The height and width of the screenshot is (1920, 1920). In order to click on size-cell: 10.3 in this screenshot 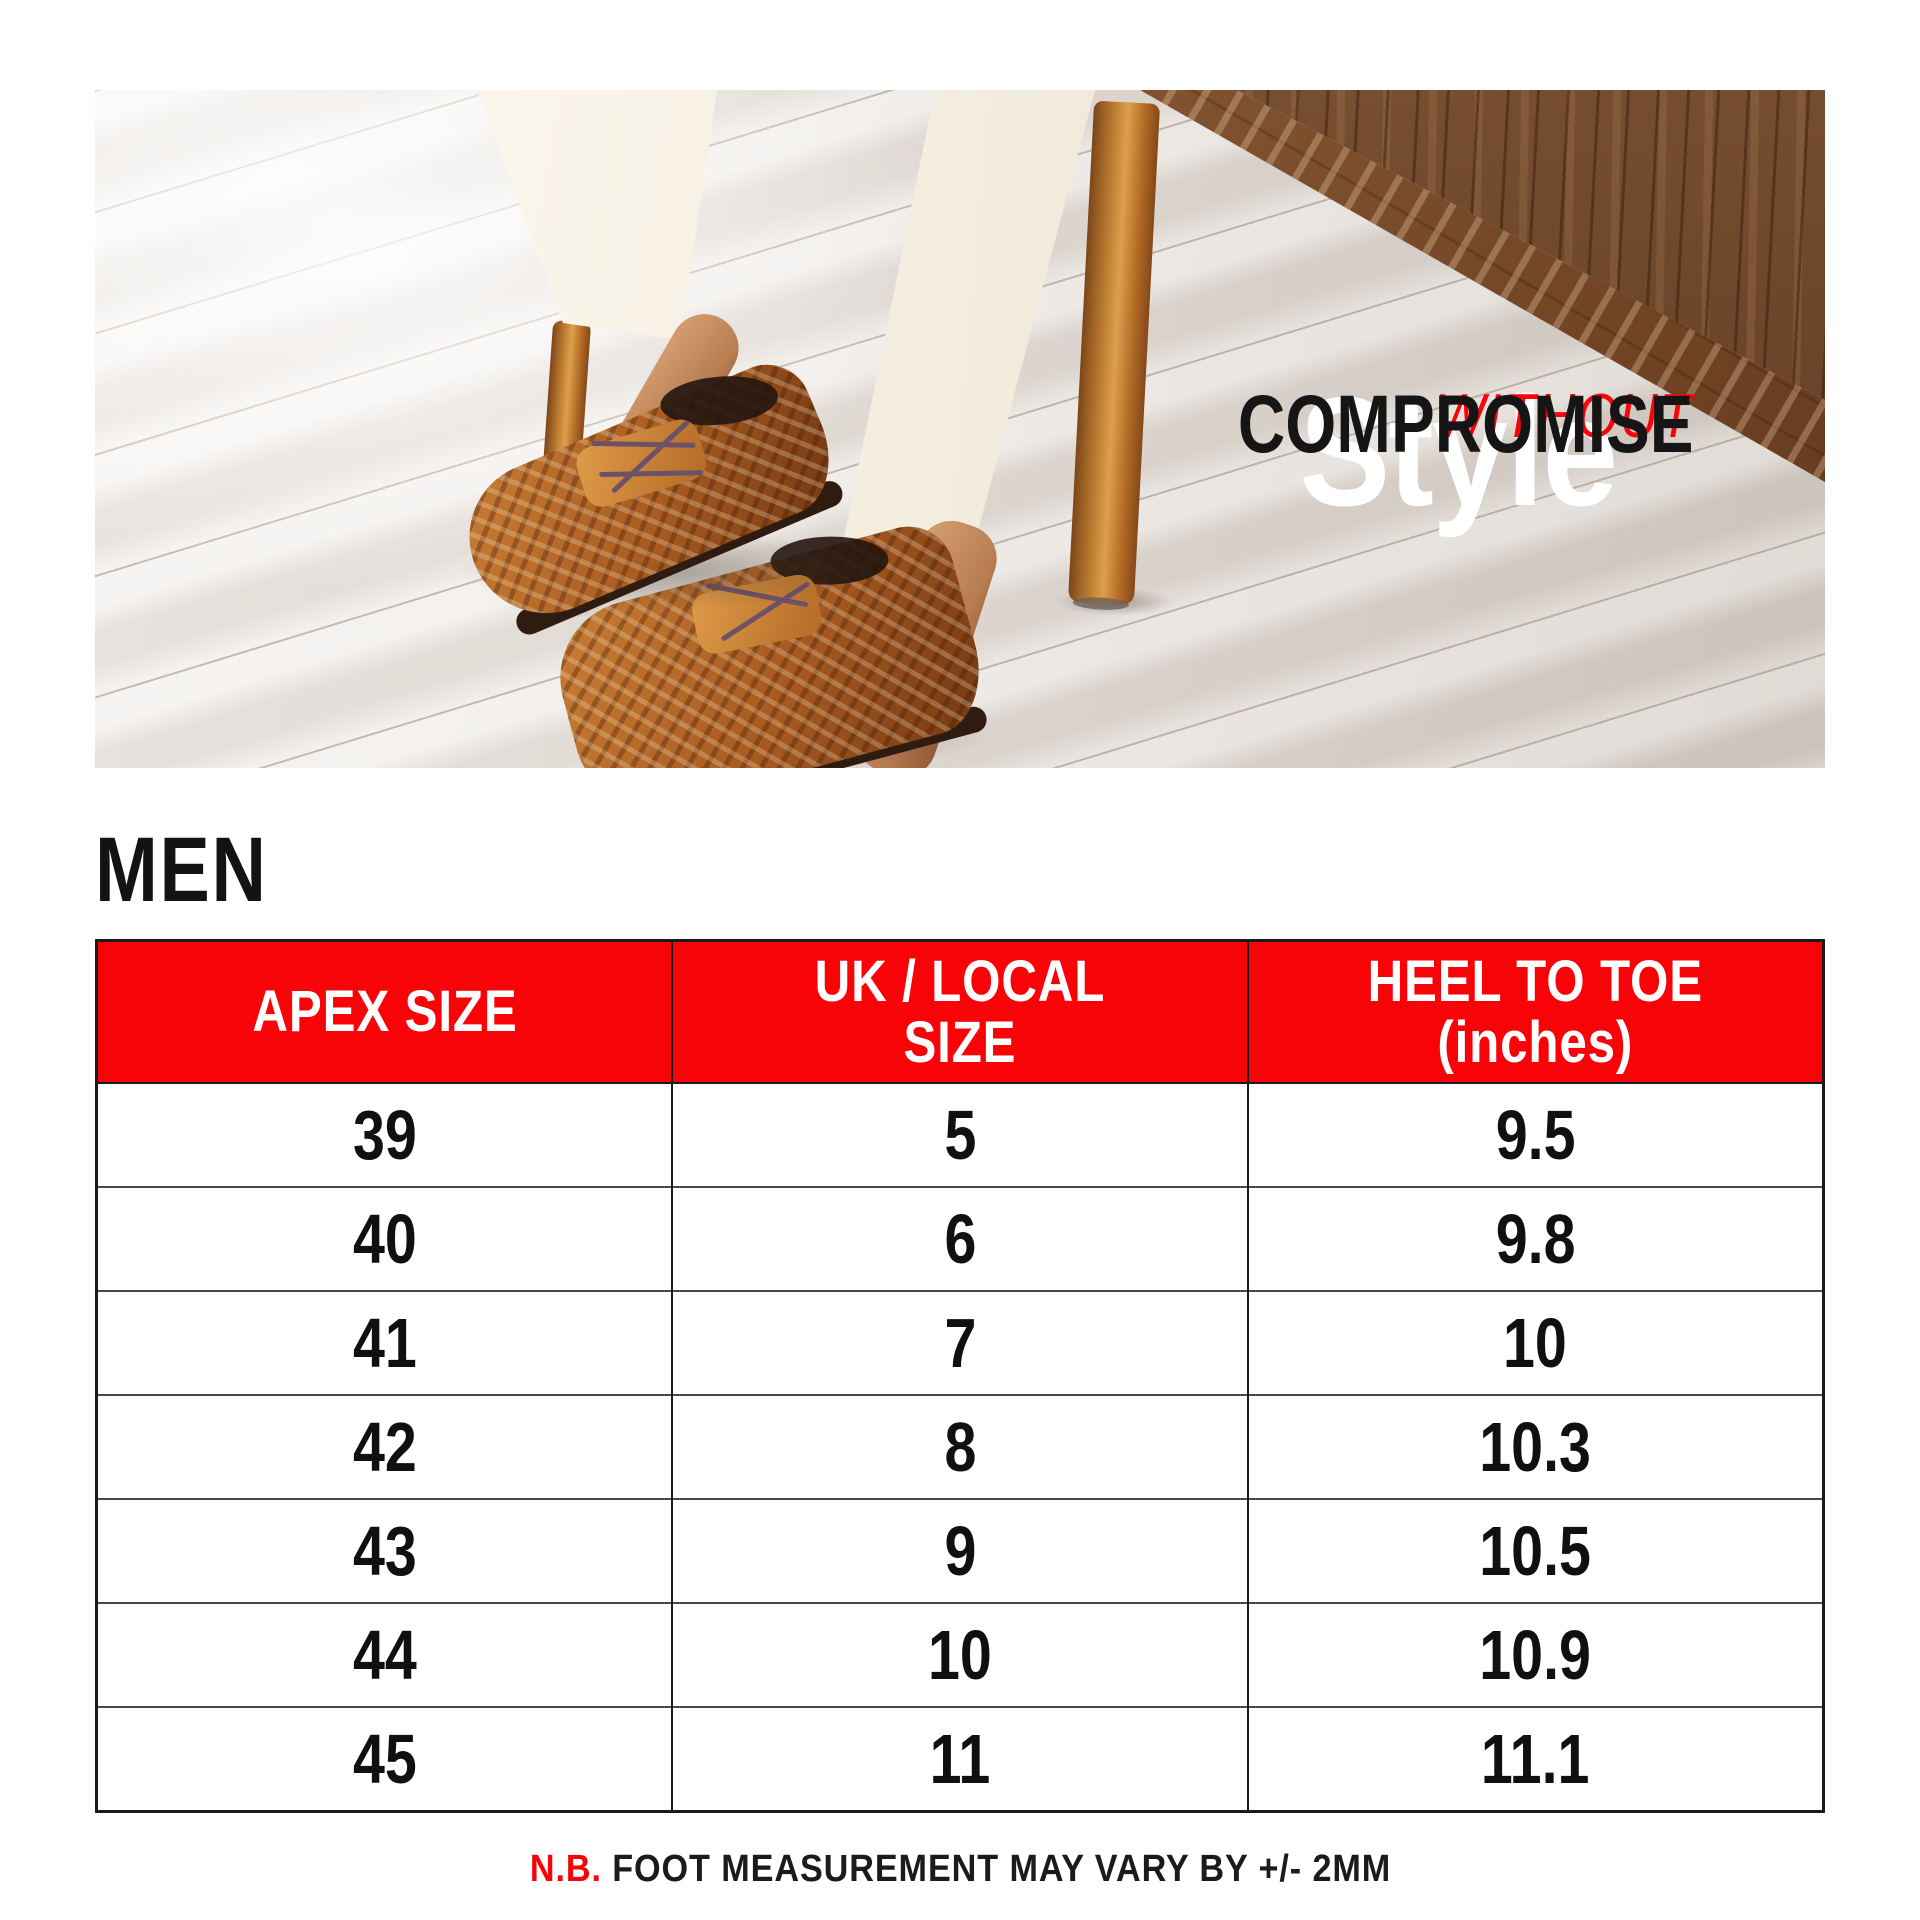, I will do `click(1535, 1446)`.